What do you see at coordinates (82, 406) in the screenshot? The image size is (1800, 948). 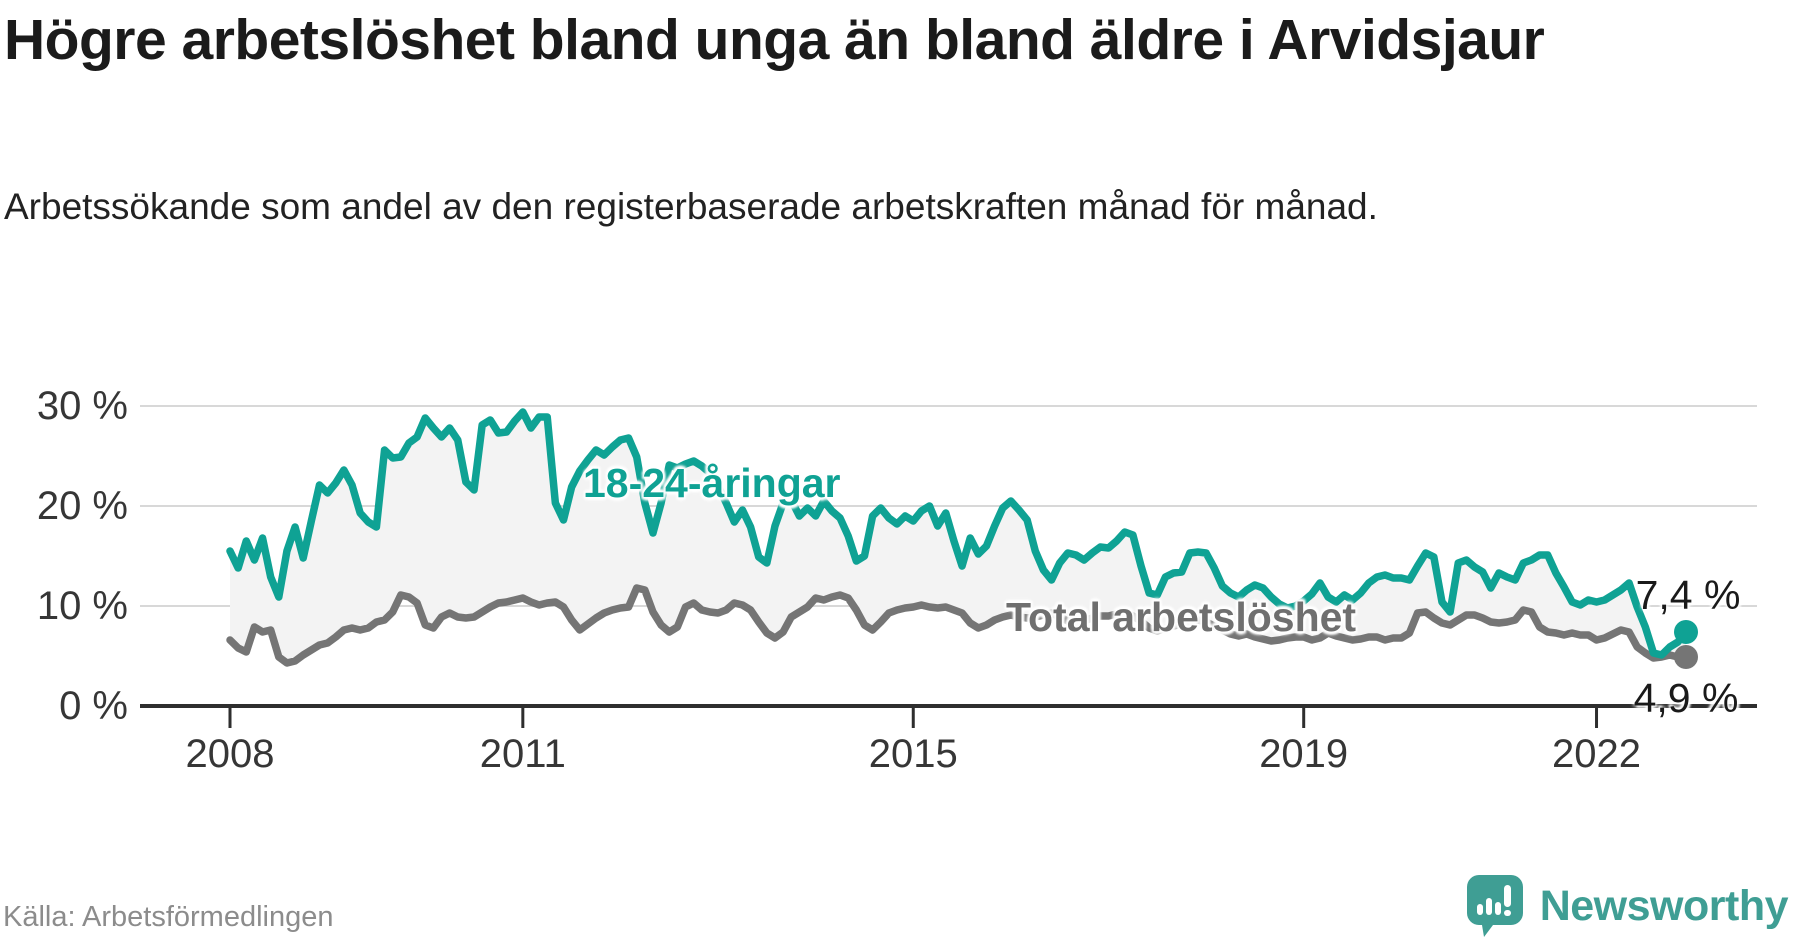 I see `y-axis-label: 30 %` at bounding box center [82, 406].